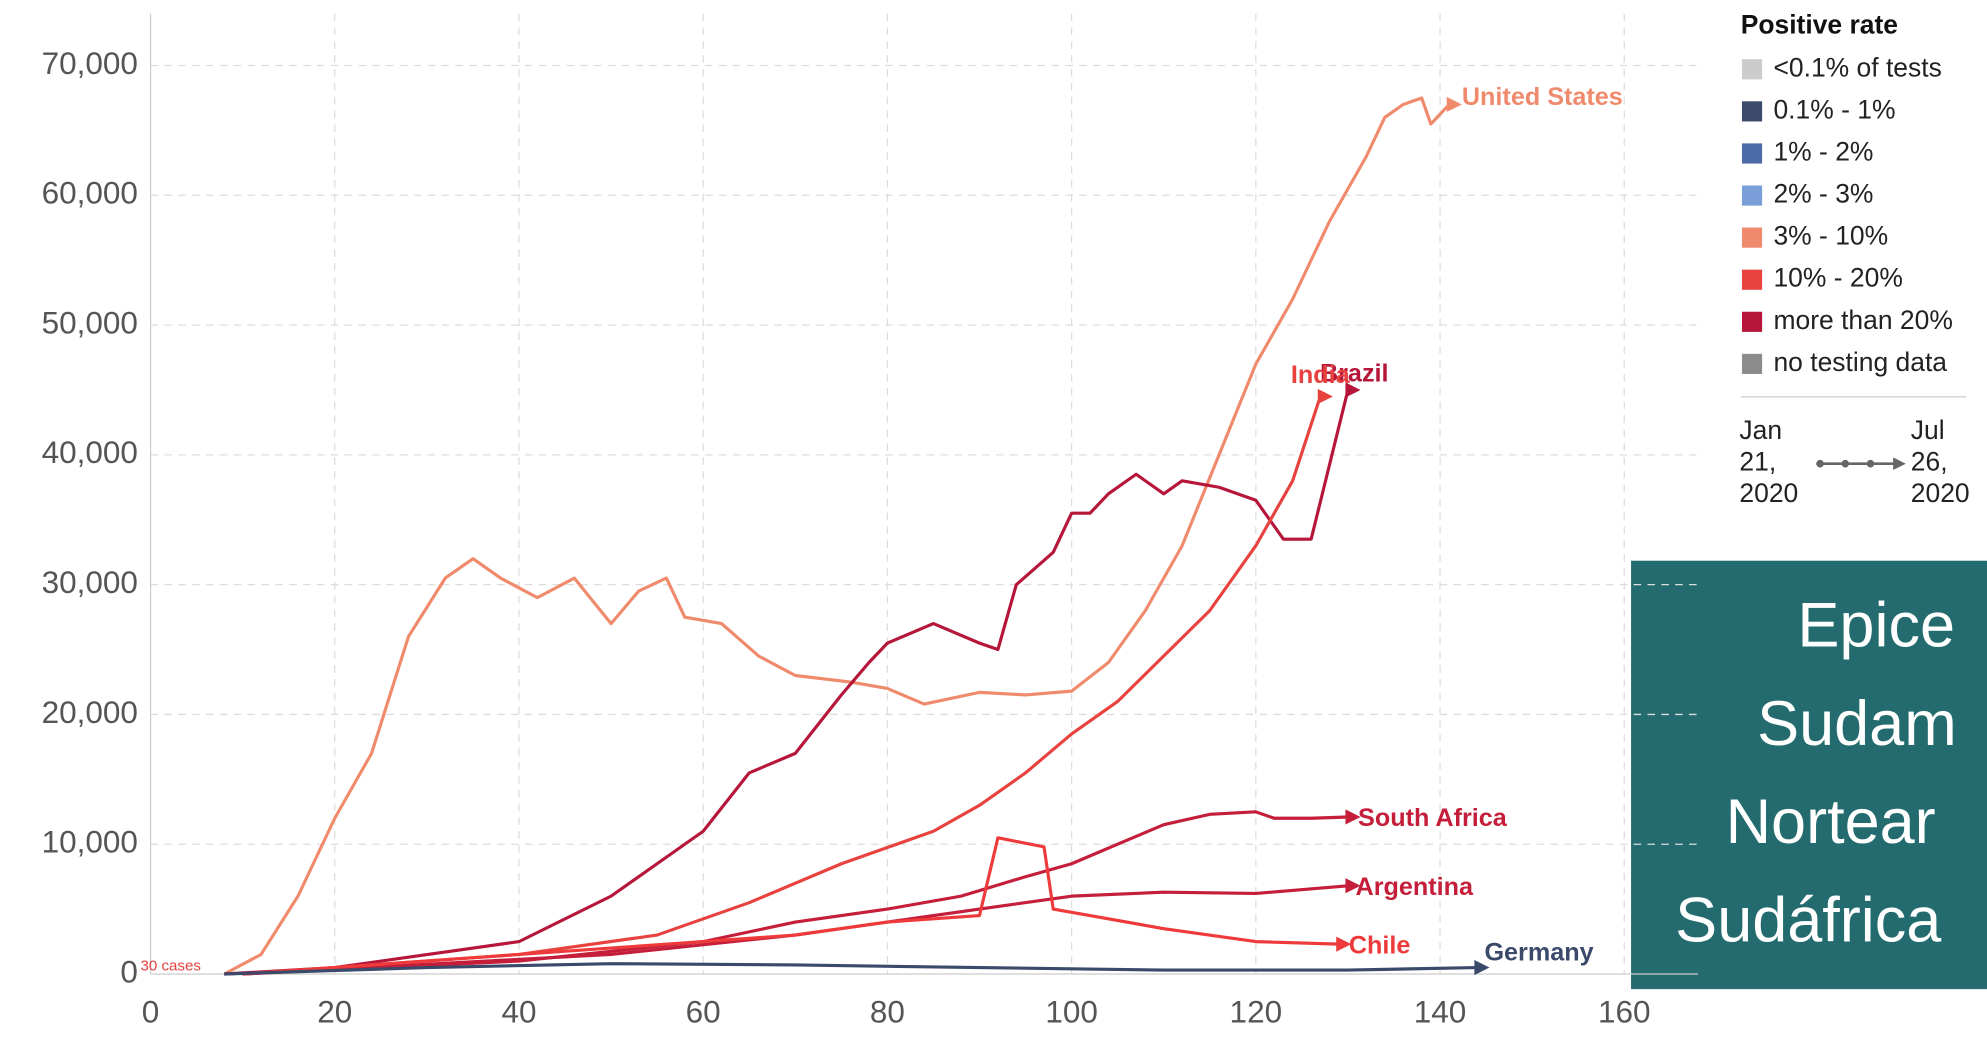 The image size is (1987, 1037). I want to click on y-tick-label: 20,000, so click(90, 712).